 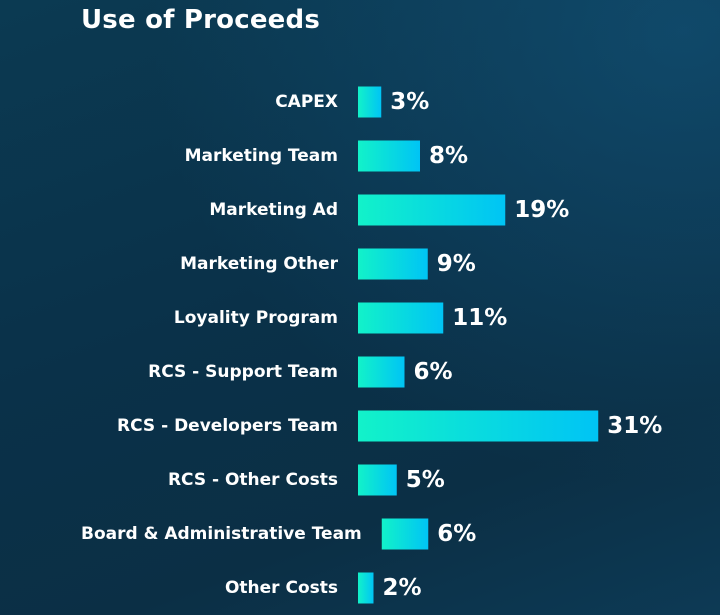 I want to click on bar-capex, so click(x=370, y=102).